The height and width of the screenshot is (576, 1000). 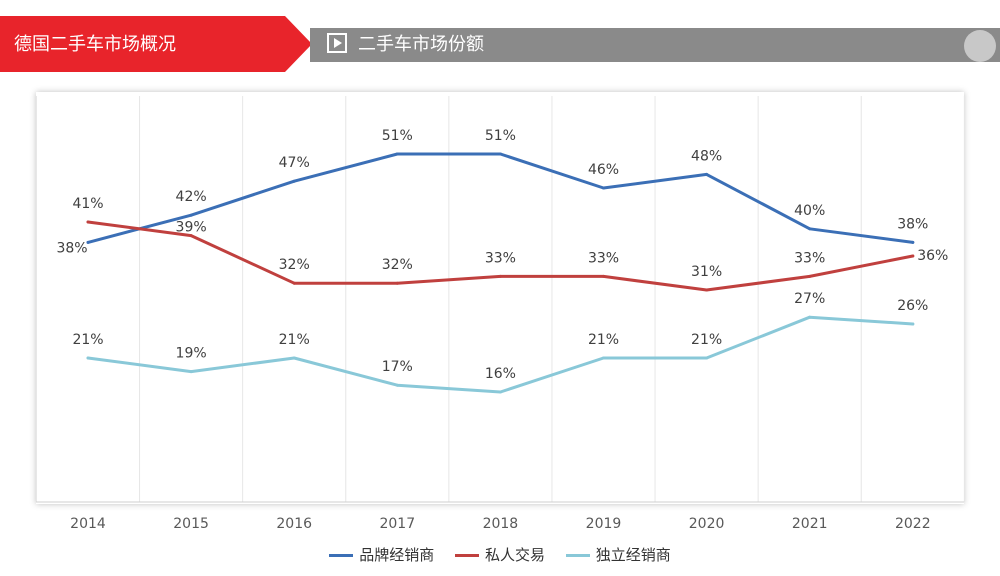 What do you see at coordinates (809, 299) in the screenshot?
I see `data-label: 27%` at bounding box center [809, 299].